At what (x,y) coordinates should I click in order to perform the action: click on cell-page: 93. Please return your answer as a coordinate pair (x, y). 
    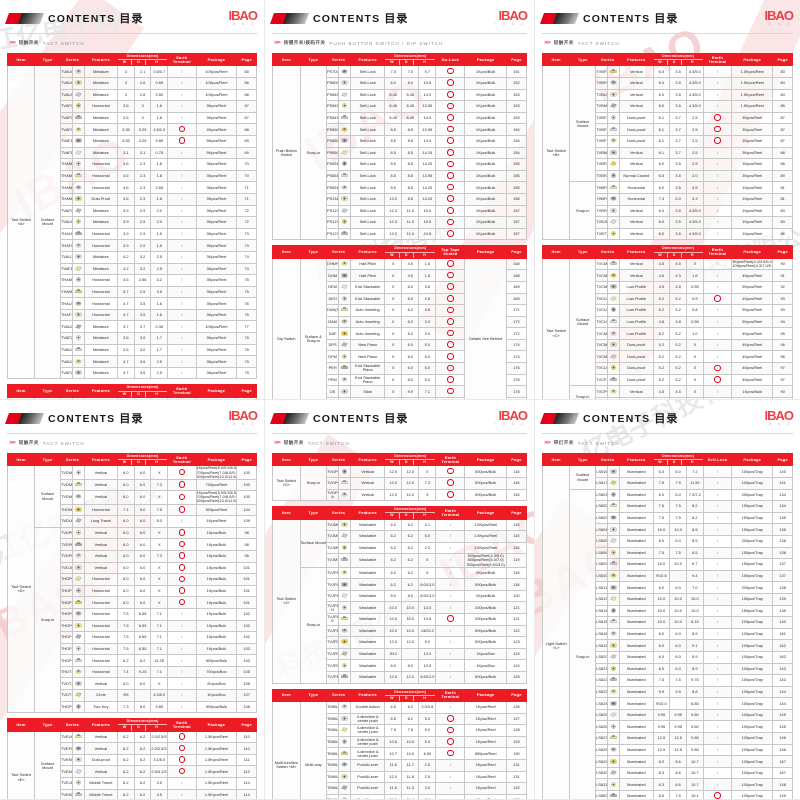
    Looking at the image, I should click on (782, 310).